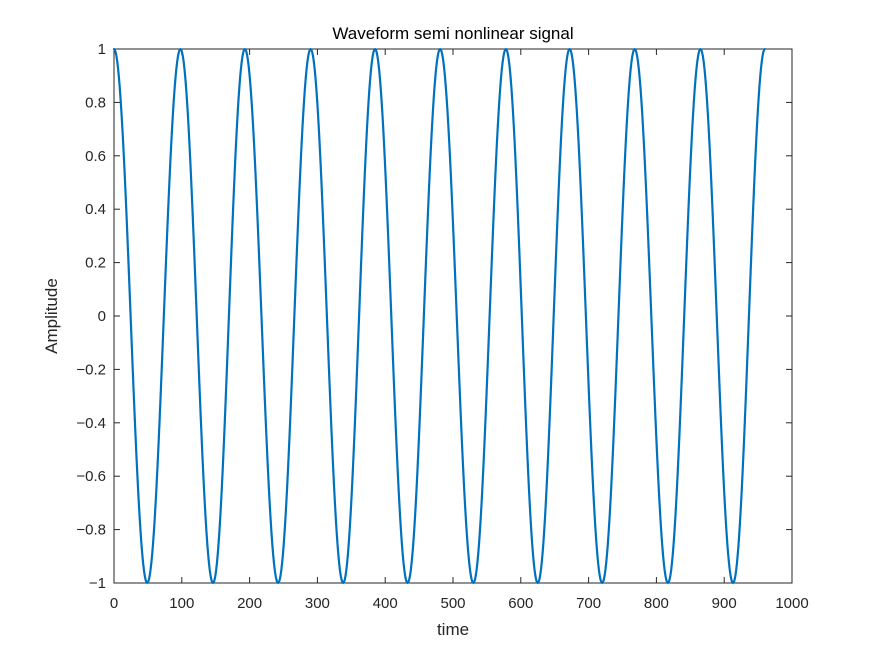 The width and height of the screenshot is (875, 656). What do you see at coordinates (452, 603) in the screenshot?
I see `x-tick-label: 500` at bounding box center [452, 603].